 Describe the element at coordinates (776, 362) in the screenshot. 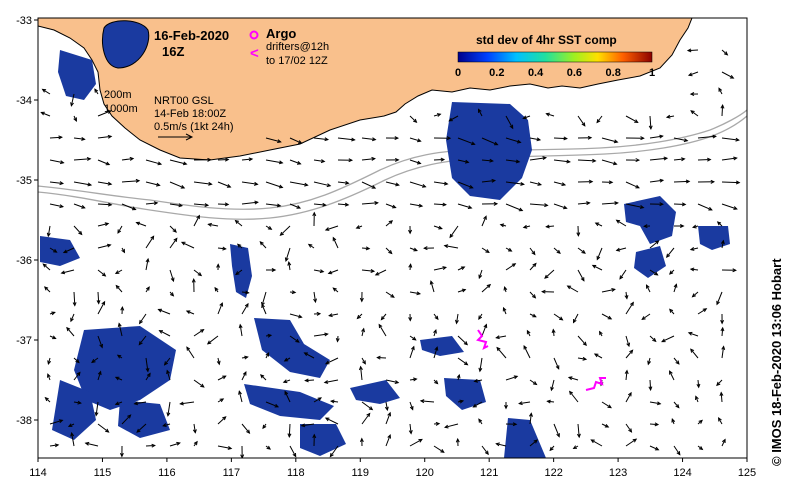

I see `credit-text: © IMOS 18-Feb-2020 13:06 Hobart` at that location.